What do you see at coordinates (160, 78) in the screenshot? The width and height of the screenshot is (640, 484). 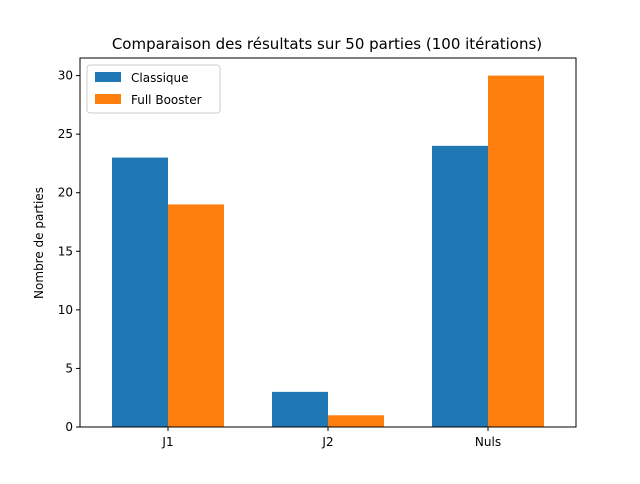 I see `legend-label: Classique` at bounding box center [160, 78].